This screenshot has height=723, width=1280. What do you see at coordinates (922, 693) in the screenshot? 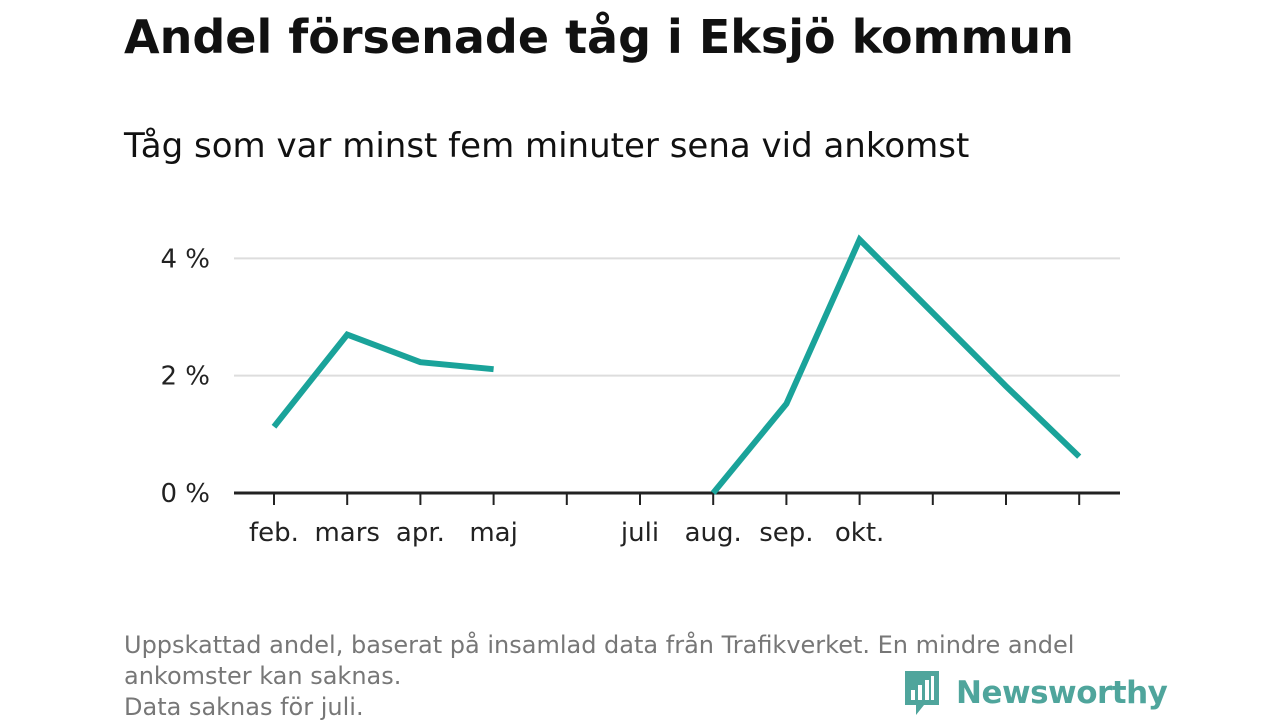
I see `newsworthy-logo-icon` at bounding box center [922, 693].